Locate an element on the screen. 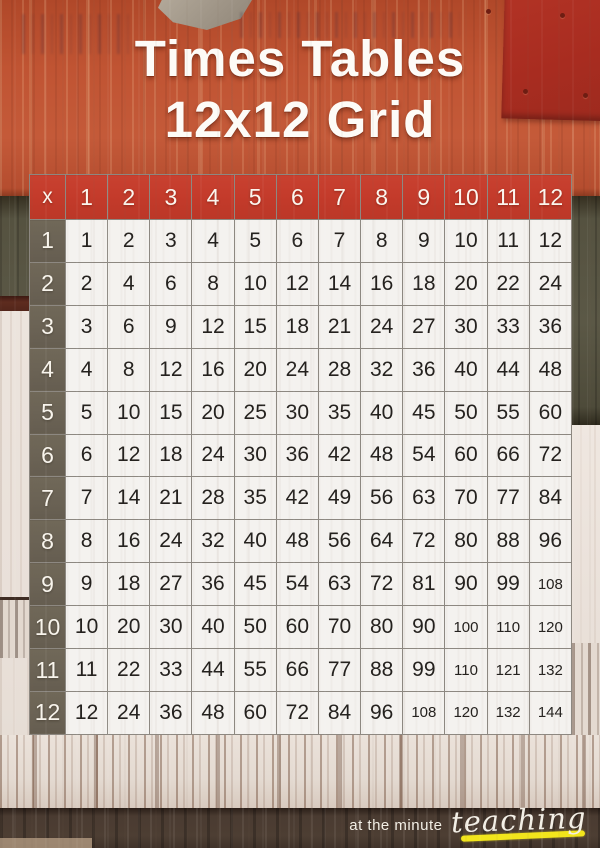 Image resolution: width=600 pixels, height=848 pixels. cell-10x3: 30 is located at coordinates (171, 627).